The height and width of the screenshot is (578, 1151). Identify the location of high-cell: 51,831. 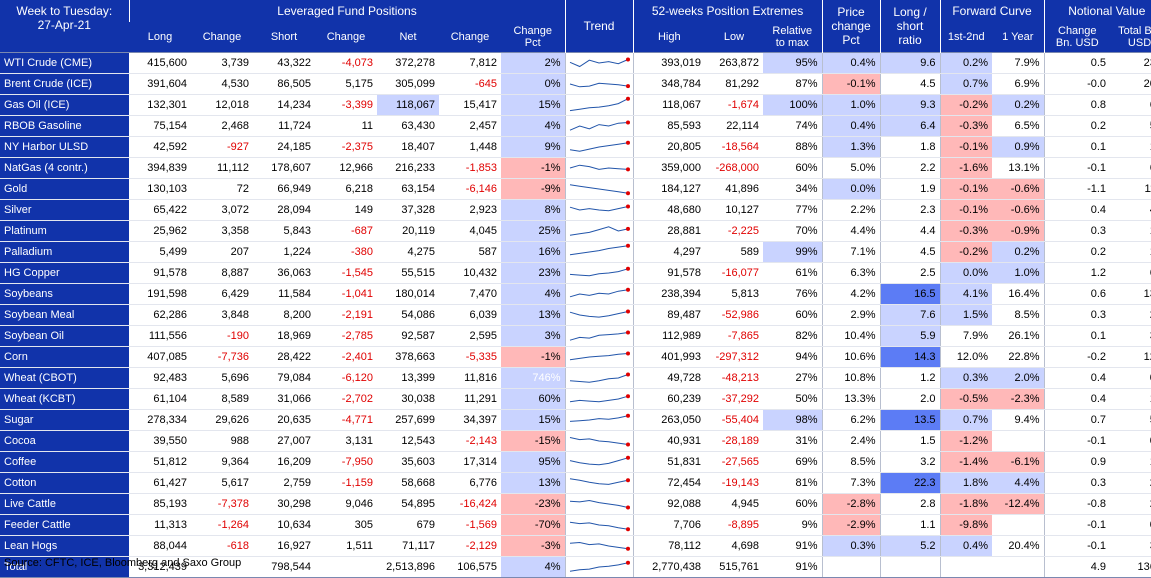
(669, 462).